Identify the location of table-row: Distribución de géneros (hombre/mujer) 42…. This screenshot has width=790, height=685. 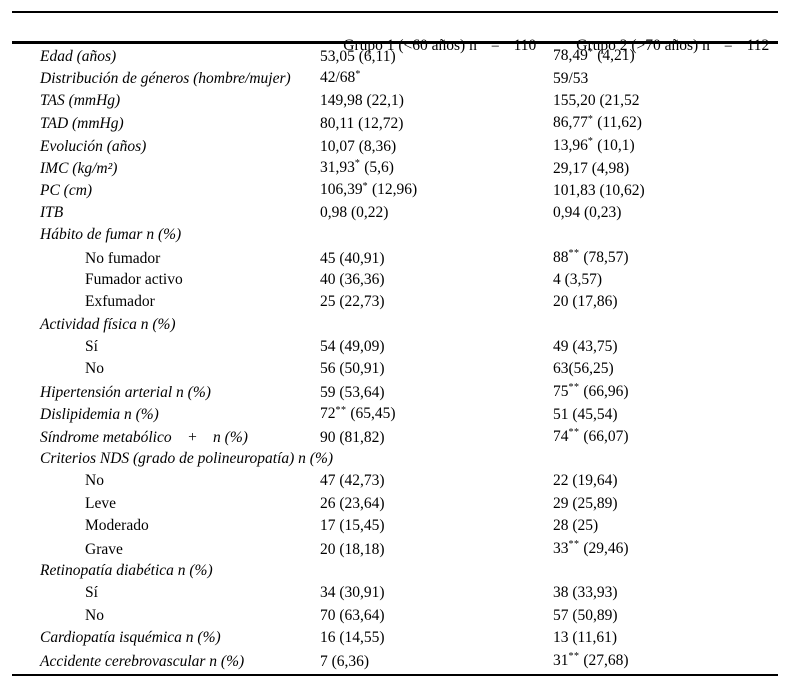
(395, 78).